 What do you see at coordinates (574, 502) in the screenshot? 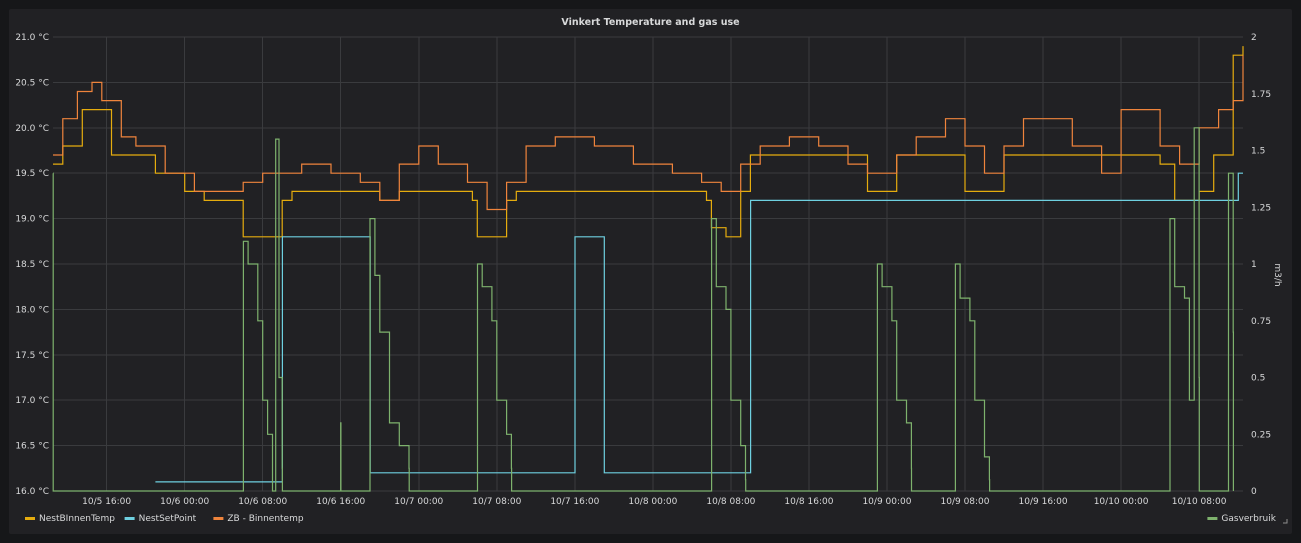
I see `x-tick-label: 10/7 16:00` at bounding box center [574, 502].